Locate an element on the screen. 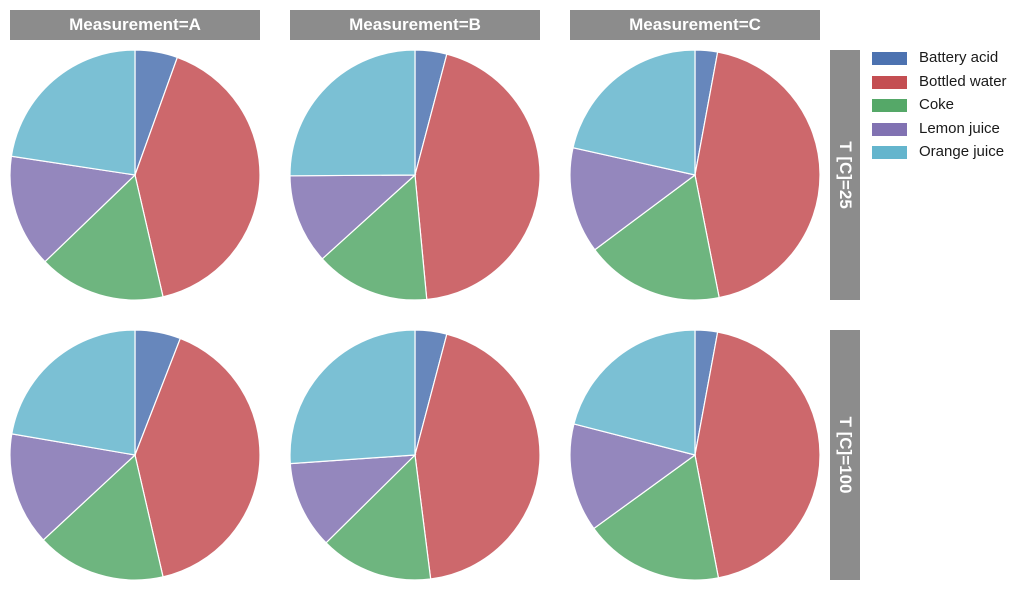  legend-label-bottled-water: Bottled water is located at coordinates (963, 81).